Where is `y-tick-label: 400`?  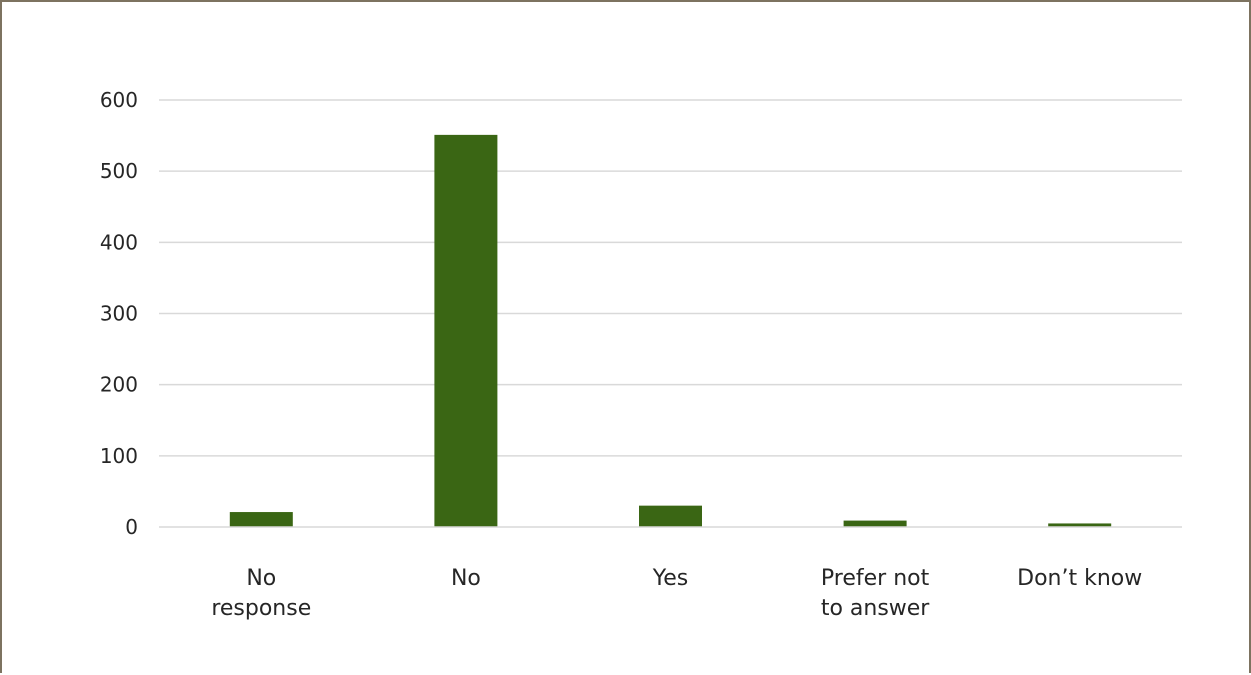
y-tick-label: 400 is located at coordinates (119, 242).